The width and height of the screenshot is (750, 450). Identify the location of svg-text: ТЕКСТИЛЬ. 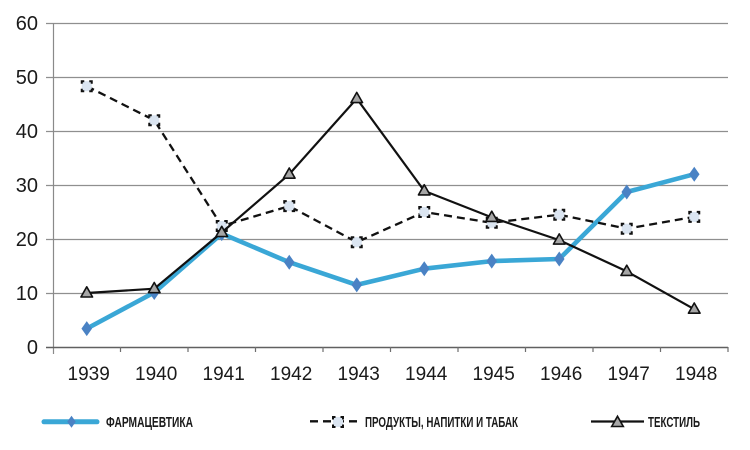
(674, 423).